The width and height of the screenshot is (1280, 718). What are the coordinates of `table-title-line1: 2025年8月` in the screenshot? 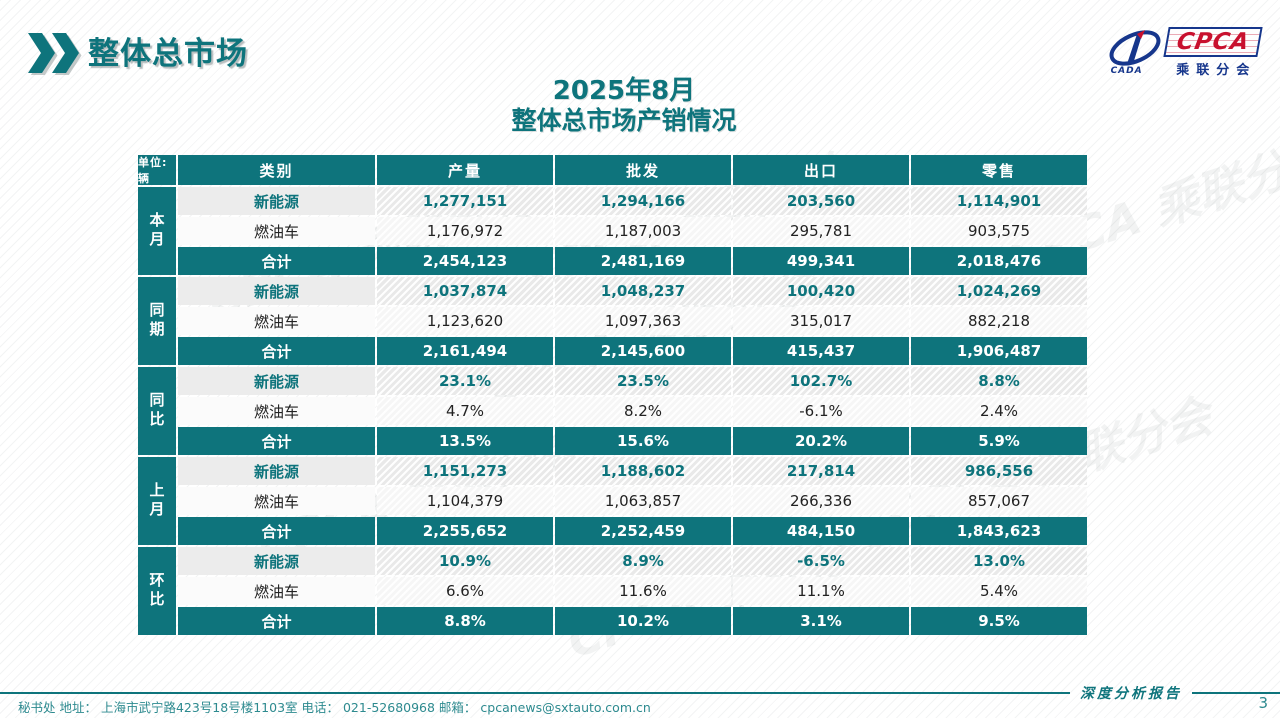 It's located at (624, 91).